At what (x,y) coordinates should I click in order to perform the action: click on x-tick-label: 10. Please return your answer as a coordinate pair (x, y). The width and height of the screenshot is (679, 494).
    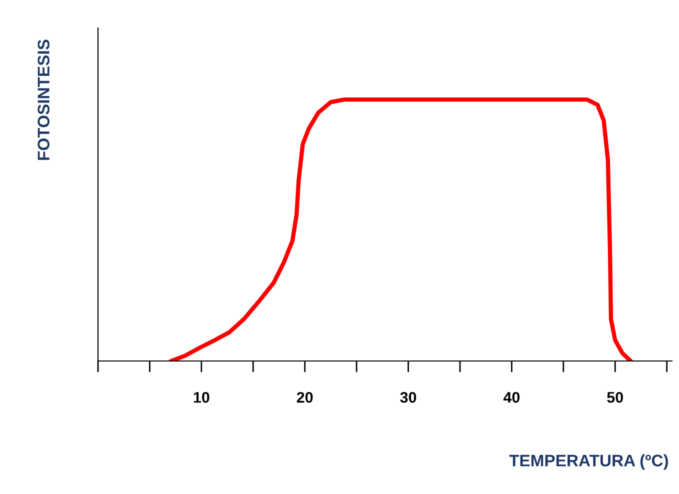
    Looking at the image, I should click on (202, 397).